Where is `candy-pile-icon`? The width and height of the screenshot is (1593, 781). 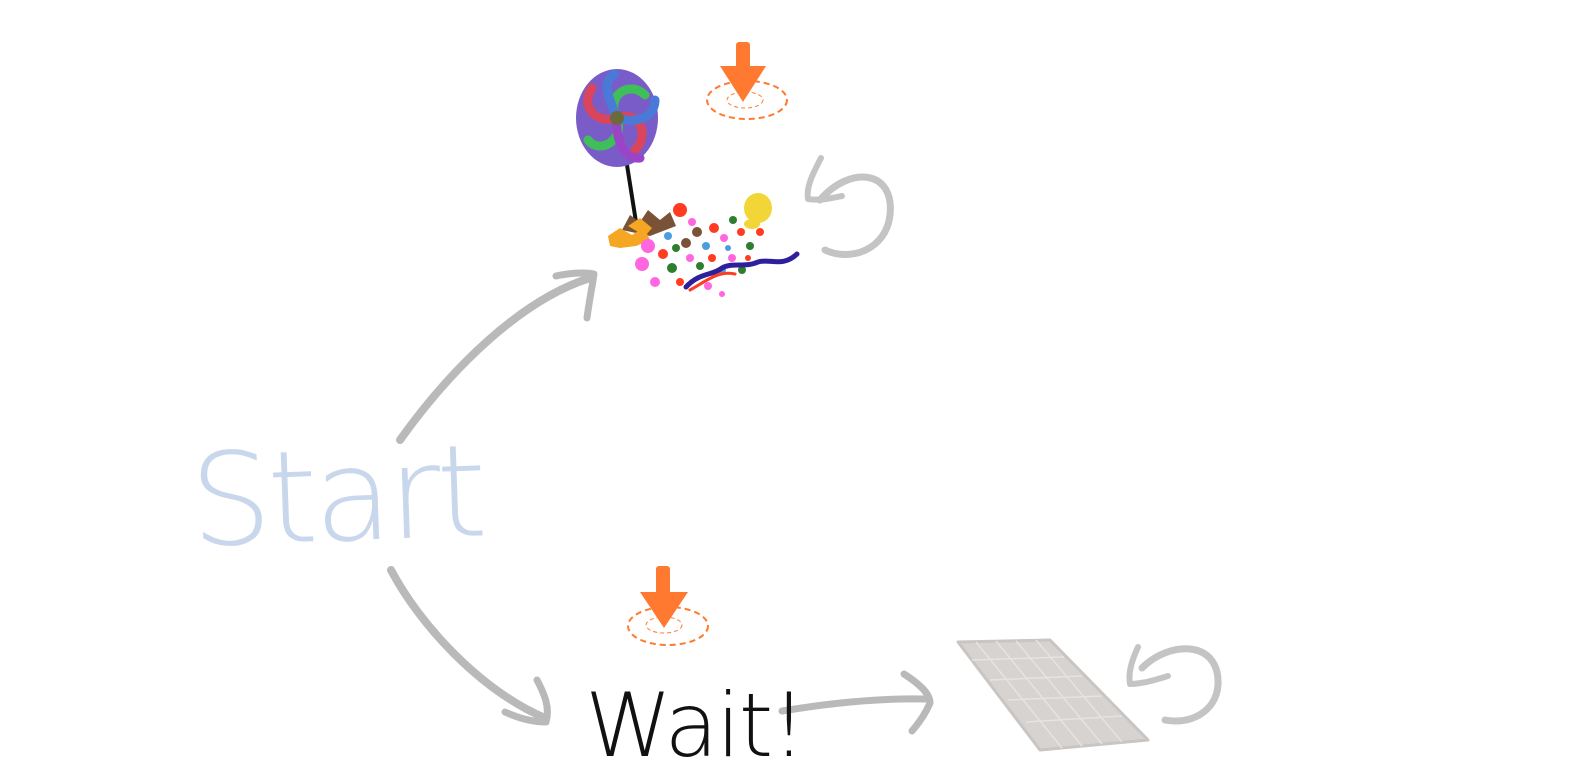 candy-pile-icon is located at coordinates (704, 245).